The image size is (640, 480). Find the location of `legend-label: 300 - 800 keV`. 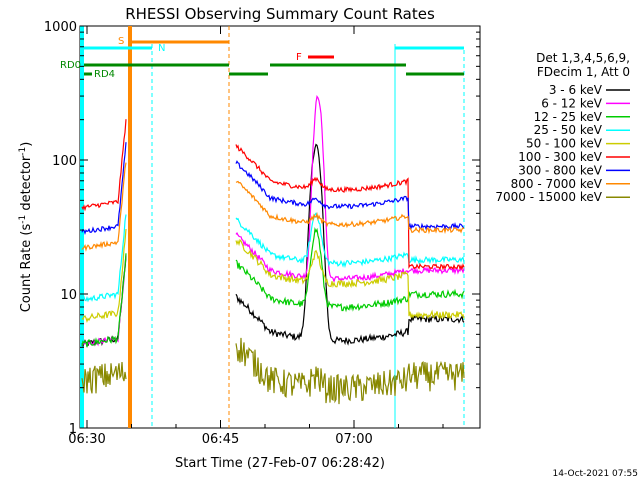

legend-label: 300 - 800 keV is located at coordinates (560, 170).